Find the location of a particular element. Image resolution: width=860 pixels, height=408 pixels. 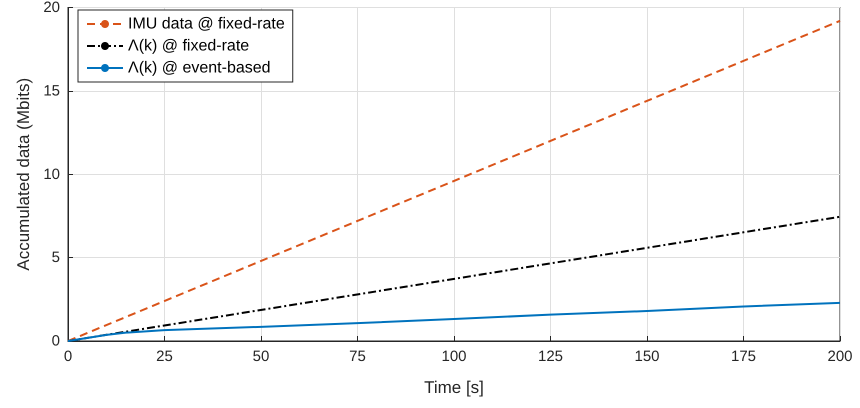

x-tick-label: 50 is located at coordinates (261, 356).